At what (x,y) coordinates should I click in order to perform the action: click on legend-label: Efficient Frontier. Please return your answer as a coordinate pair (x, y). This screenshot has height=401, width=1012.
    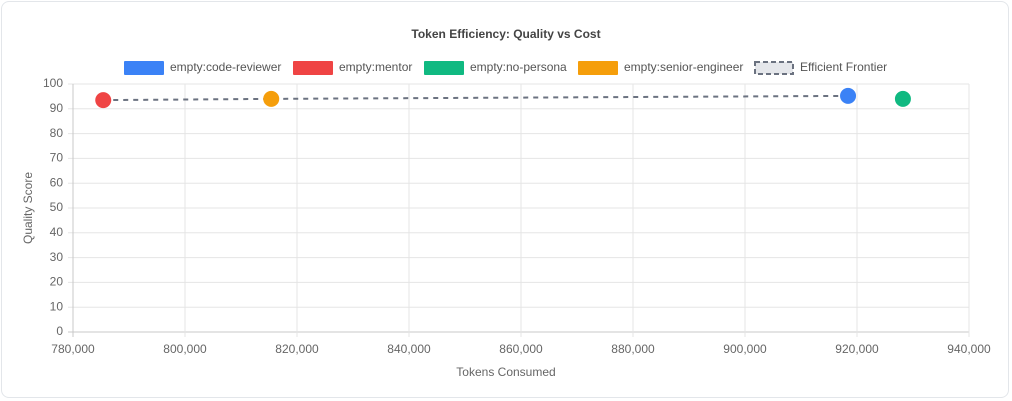
    Looking at the image, I should click on (843, 67).